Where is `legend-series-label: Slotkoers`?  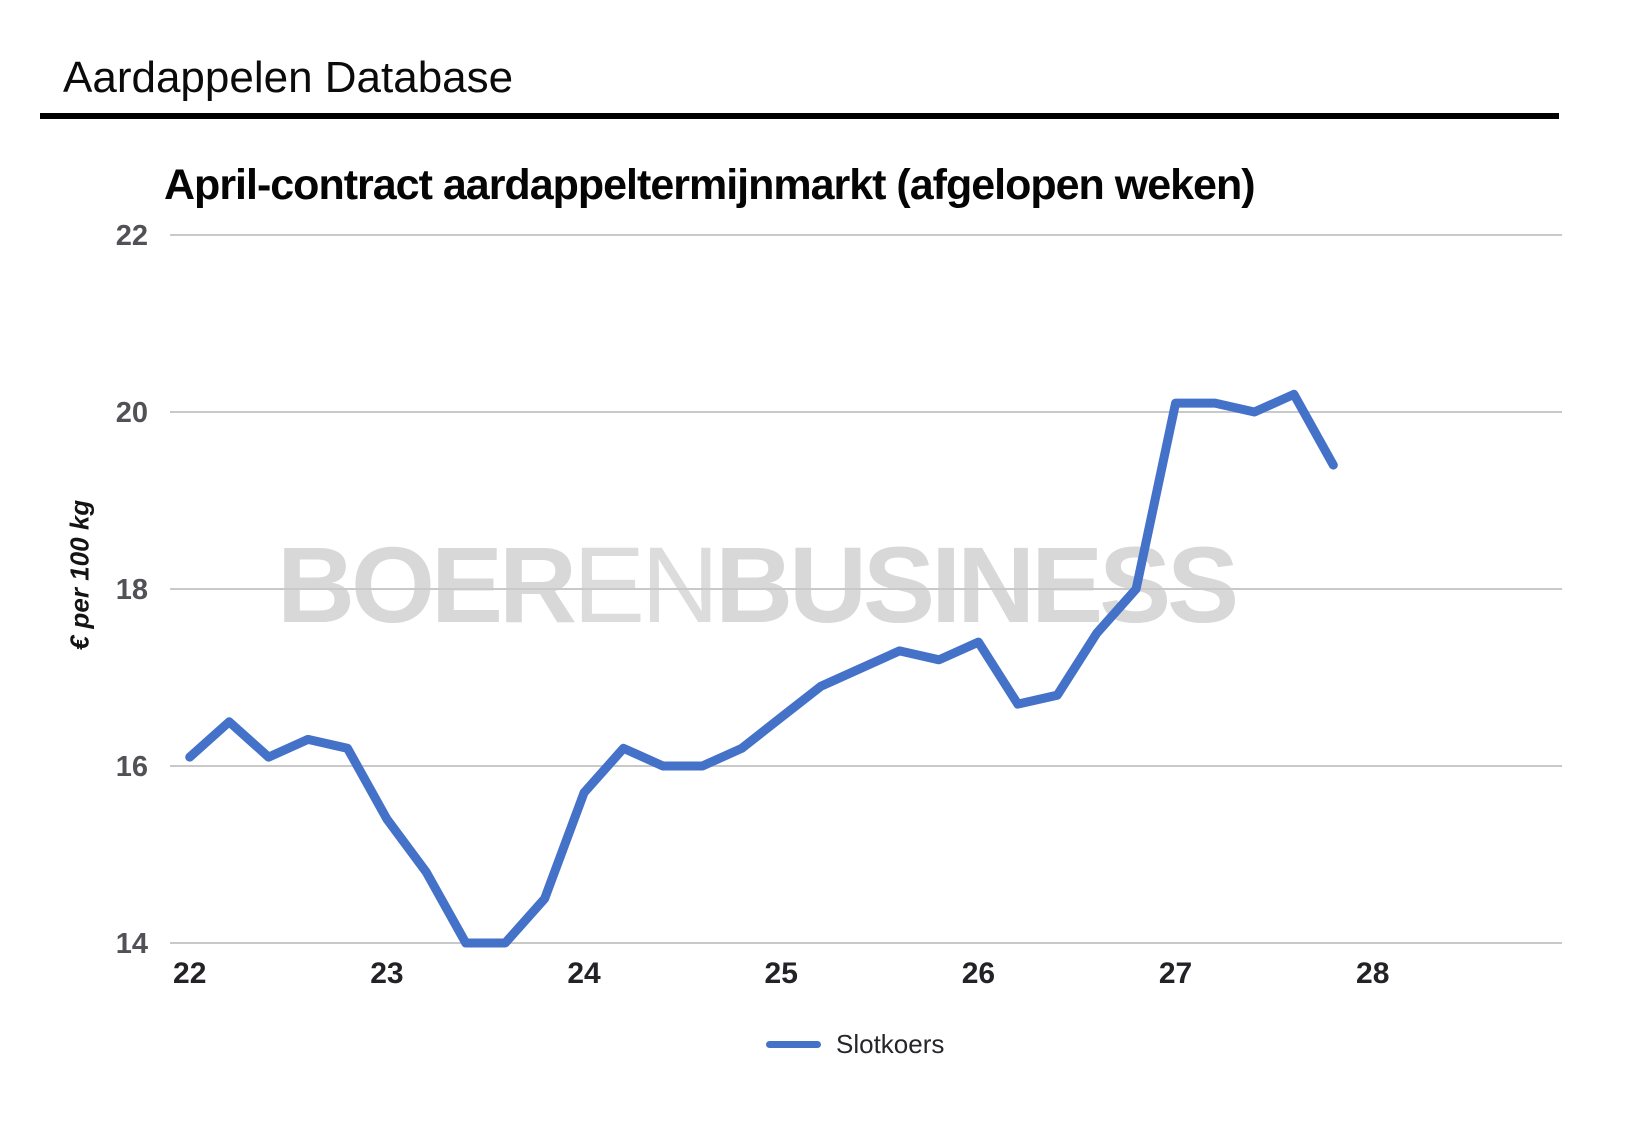 legend-series-label: Slotkoers is located at coordinates (890, 1043).